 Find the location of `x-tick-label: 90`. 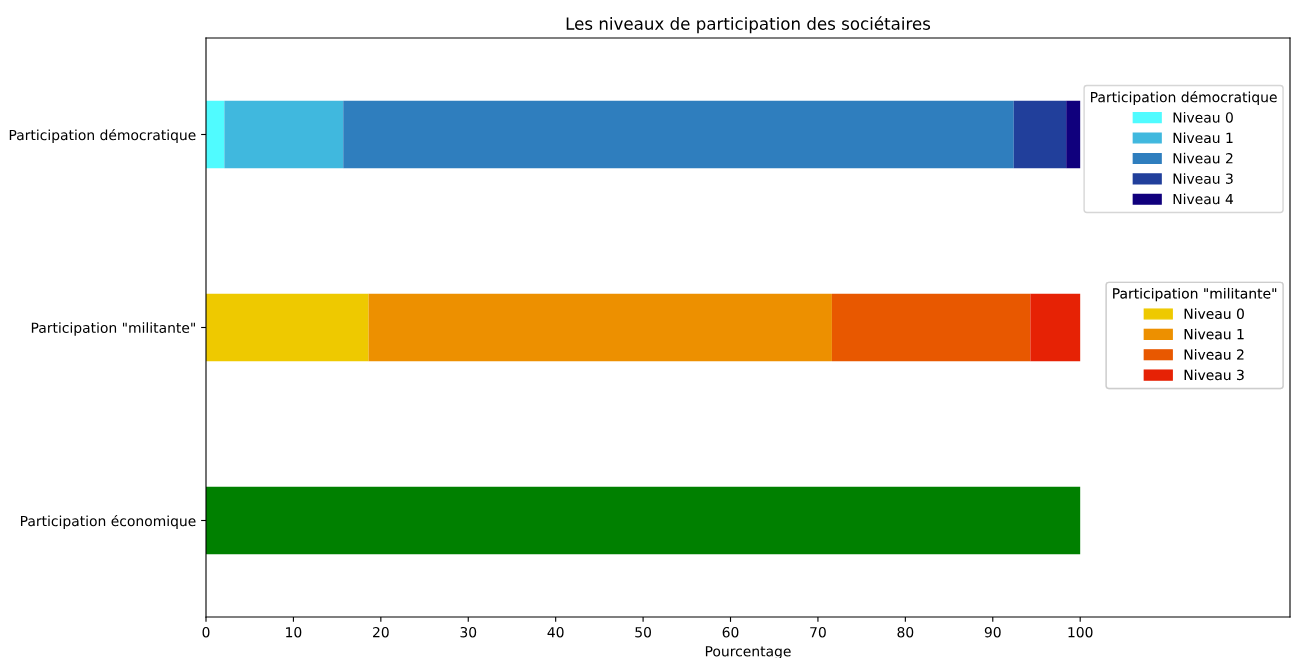

x-tick-label: 90 is located at coordinates (992, 632).